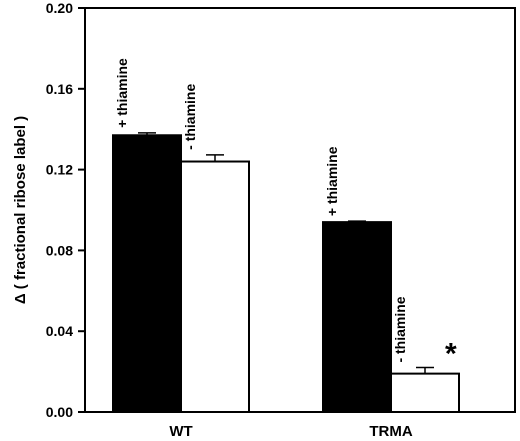 The height and width of the screenshot is (441, 520). I want to click on x-axis-labels: WT TRMA, so click(290, 431).